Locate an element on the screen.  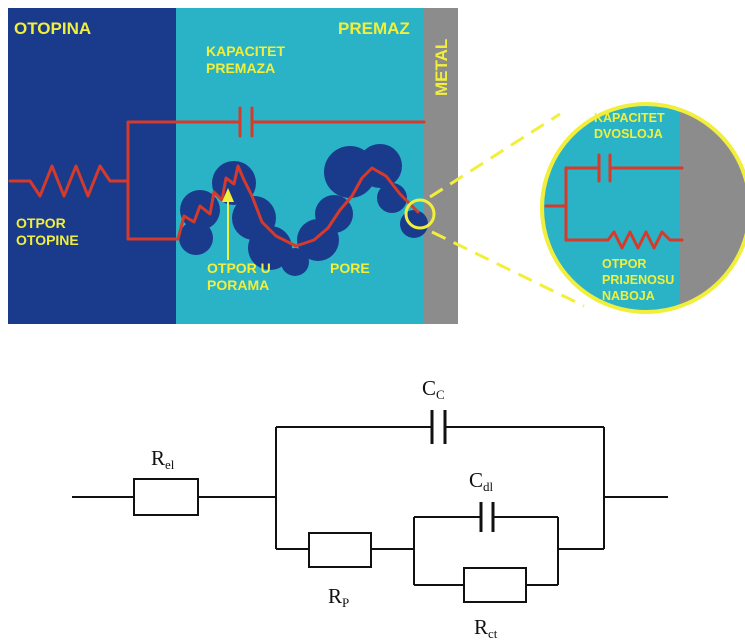
resistor-r-ct is located at coordinates (495, 585).